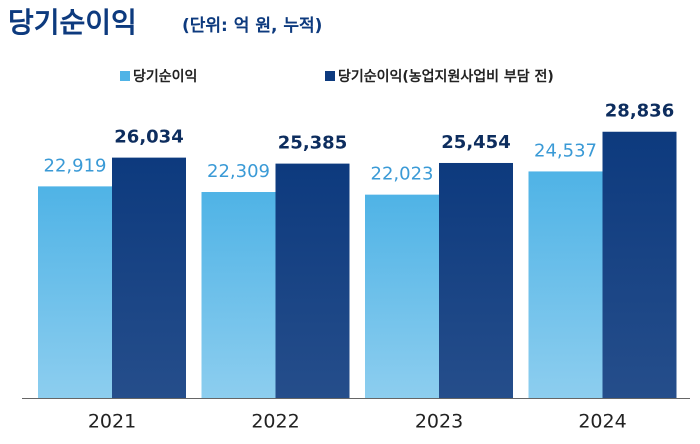  What do you see at coordinates (639, 111) in the screenshot?
I see `value-label: 28,836` at bounding box center [639, 111].